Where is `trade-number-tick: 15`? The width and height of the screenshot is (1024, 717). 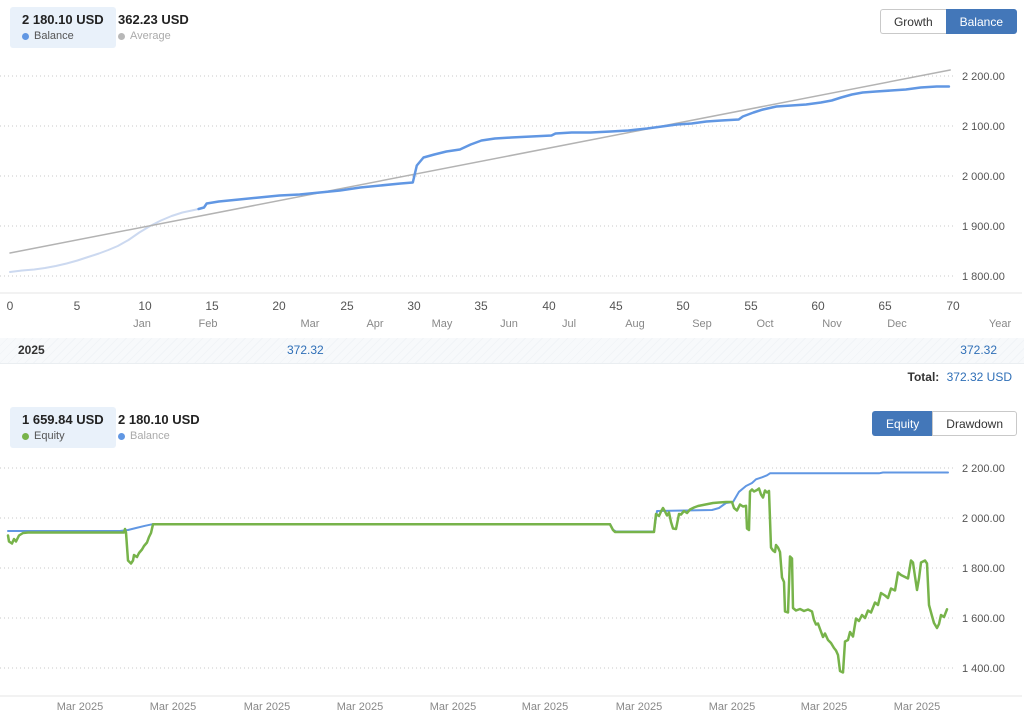
trade-number-tick: 15 is located at coordinates (212, 306).